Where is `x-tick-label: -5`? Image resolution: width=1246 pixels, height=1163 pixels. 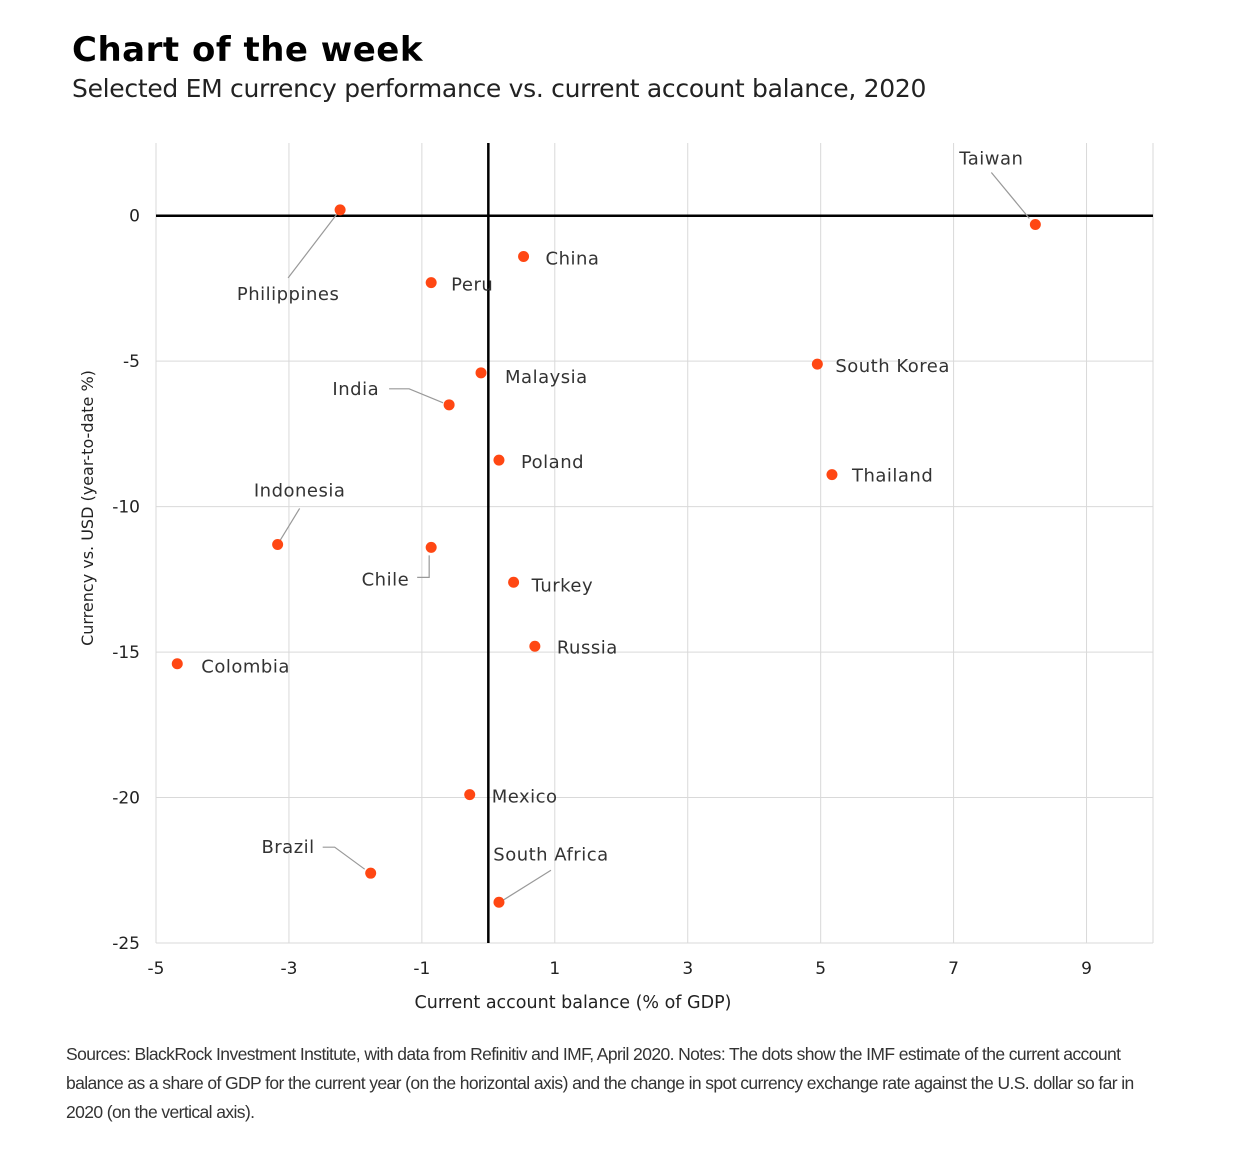
x-tick-label: -5 is located at coordinates (156, 969).